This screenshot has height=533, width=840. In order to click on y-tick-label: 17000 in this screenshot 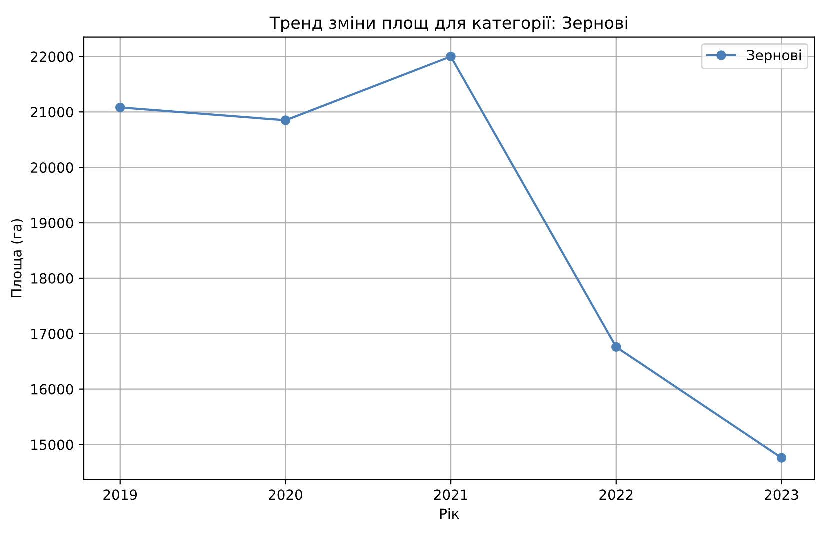, I will do `click(53, 334)`.